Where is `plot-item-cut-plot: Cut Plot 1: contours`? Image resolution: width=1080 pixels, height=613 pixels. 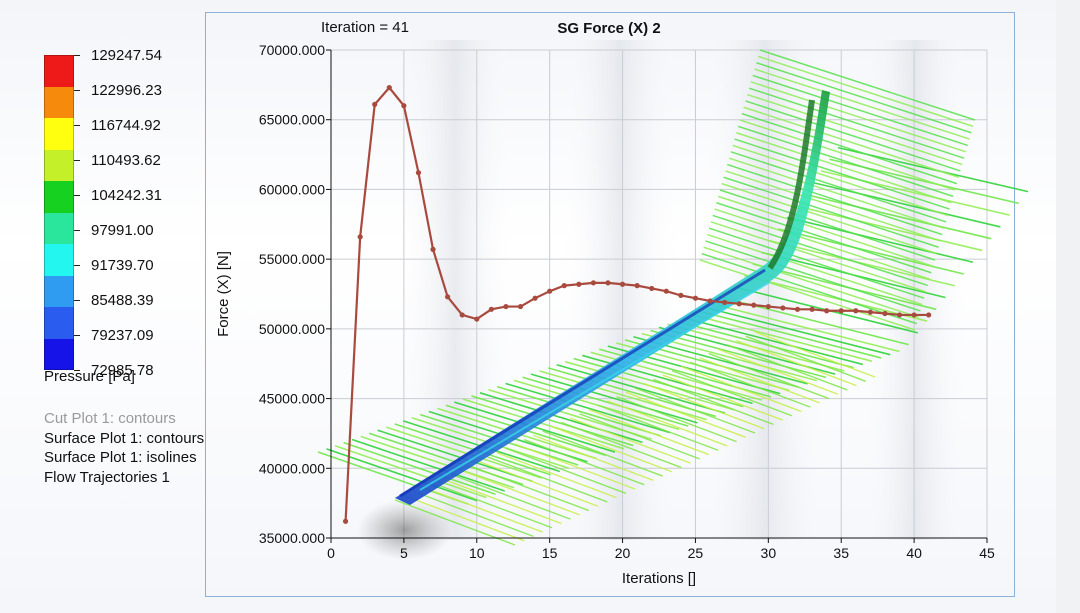
plot-item-cut-plot: Cut Plot 1: contours is located at coordinates (110, 418).